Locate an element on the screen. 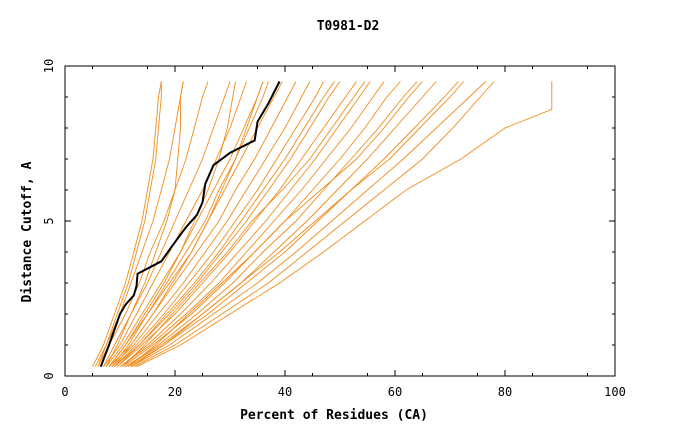 Image resolution: width=680 pixels, height=440 pixels. x-tick-label: 100 is located at coordinates (615, 392).